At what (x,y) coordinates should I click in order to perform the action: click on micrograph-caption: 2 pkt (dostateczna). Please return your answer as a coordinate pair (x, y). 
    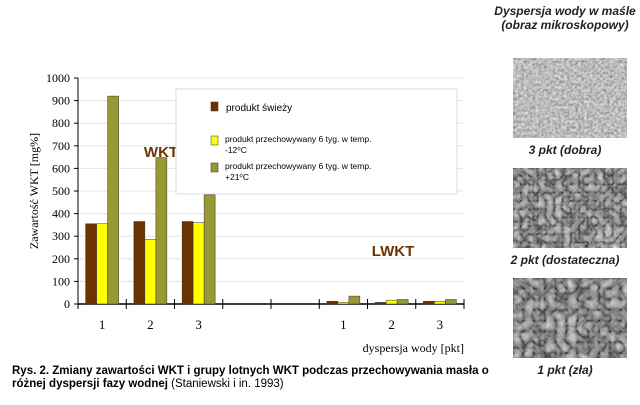
    Looking at the image, I should click on (565, 260).